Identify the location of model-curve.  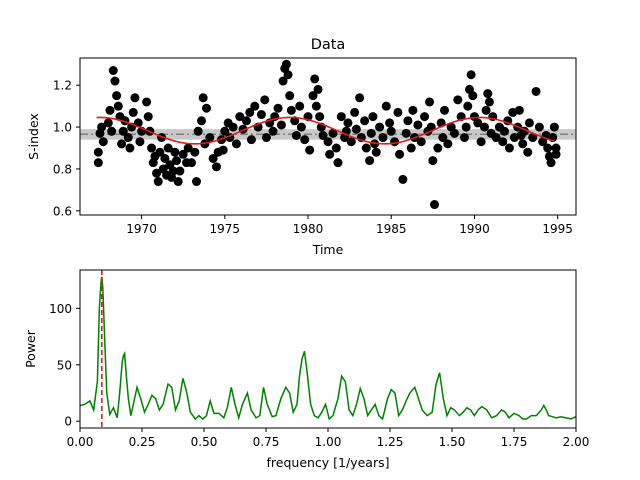
(325, 130).